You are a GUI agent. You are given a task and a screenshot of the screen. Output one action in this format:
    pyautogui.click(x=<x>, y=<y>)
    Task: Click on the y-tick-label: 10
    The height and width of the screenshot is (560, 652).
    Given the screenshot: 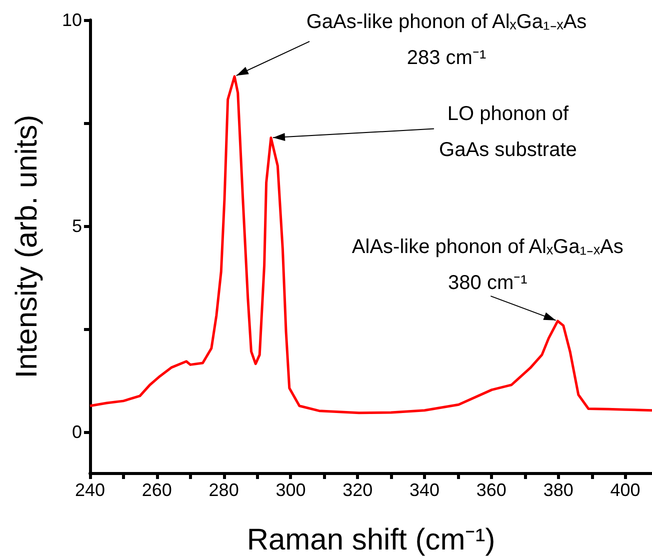 What is the action you would take?
    pyautogui.click(x=72, y=20)
    